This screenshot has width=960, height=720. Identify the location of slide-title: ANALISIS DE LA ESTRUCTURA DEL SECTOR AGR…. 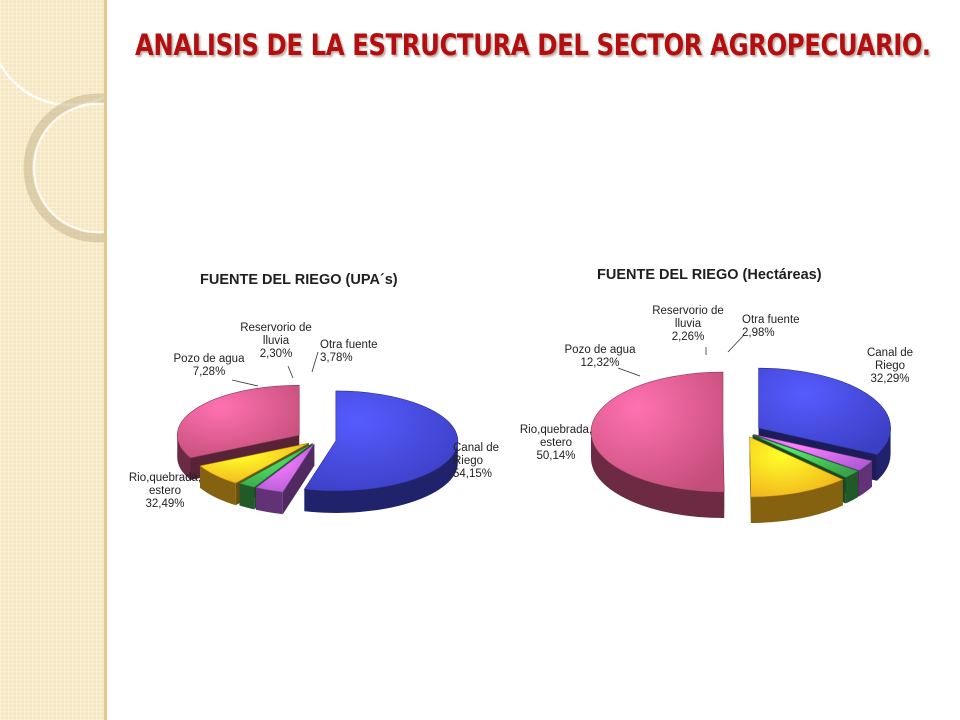
(533, 45).